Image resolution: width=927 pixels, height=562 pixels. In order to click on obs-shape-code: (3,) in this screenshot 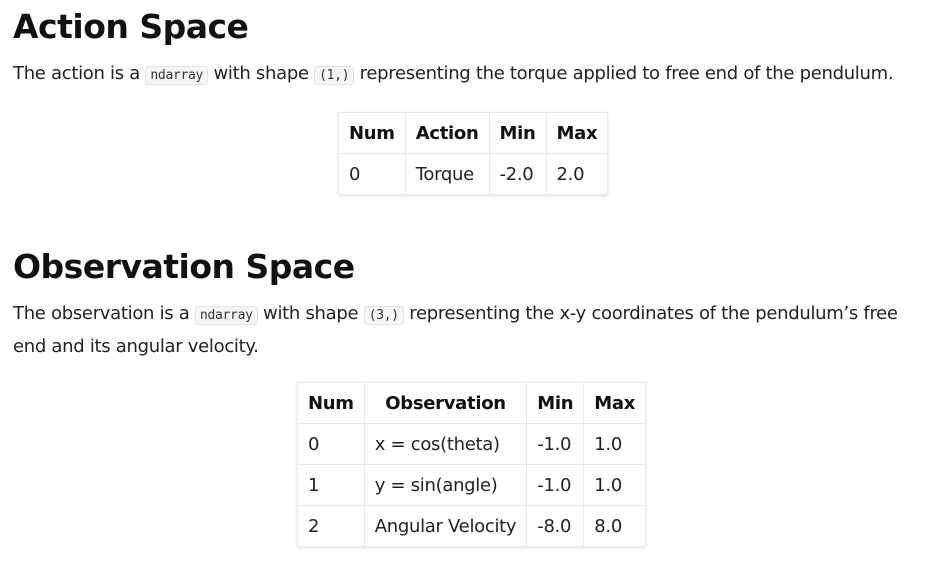, I will do `click(383, 315)`.